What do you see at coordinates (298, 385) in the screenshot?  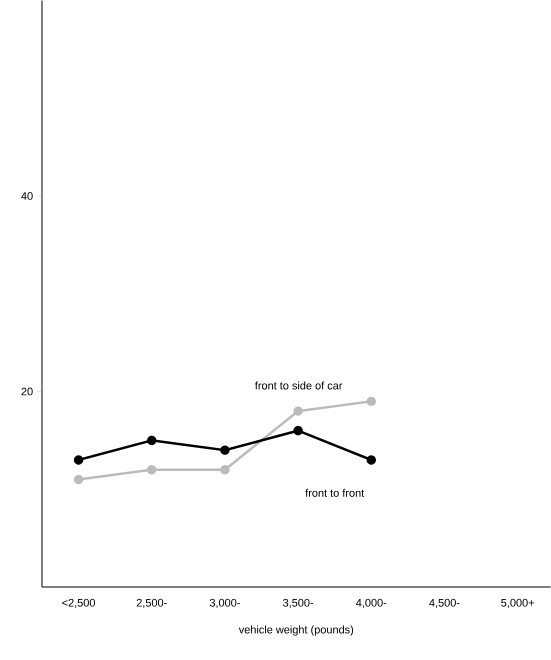 I see `series-label: front to side of car` at bounding box center [298, 385].